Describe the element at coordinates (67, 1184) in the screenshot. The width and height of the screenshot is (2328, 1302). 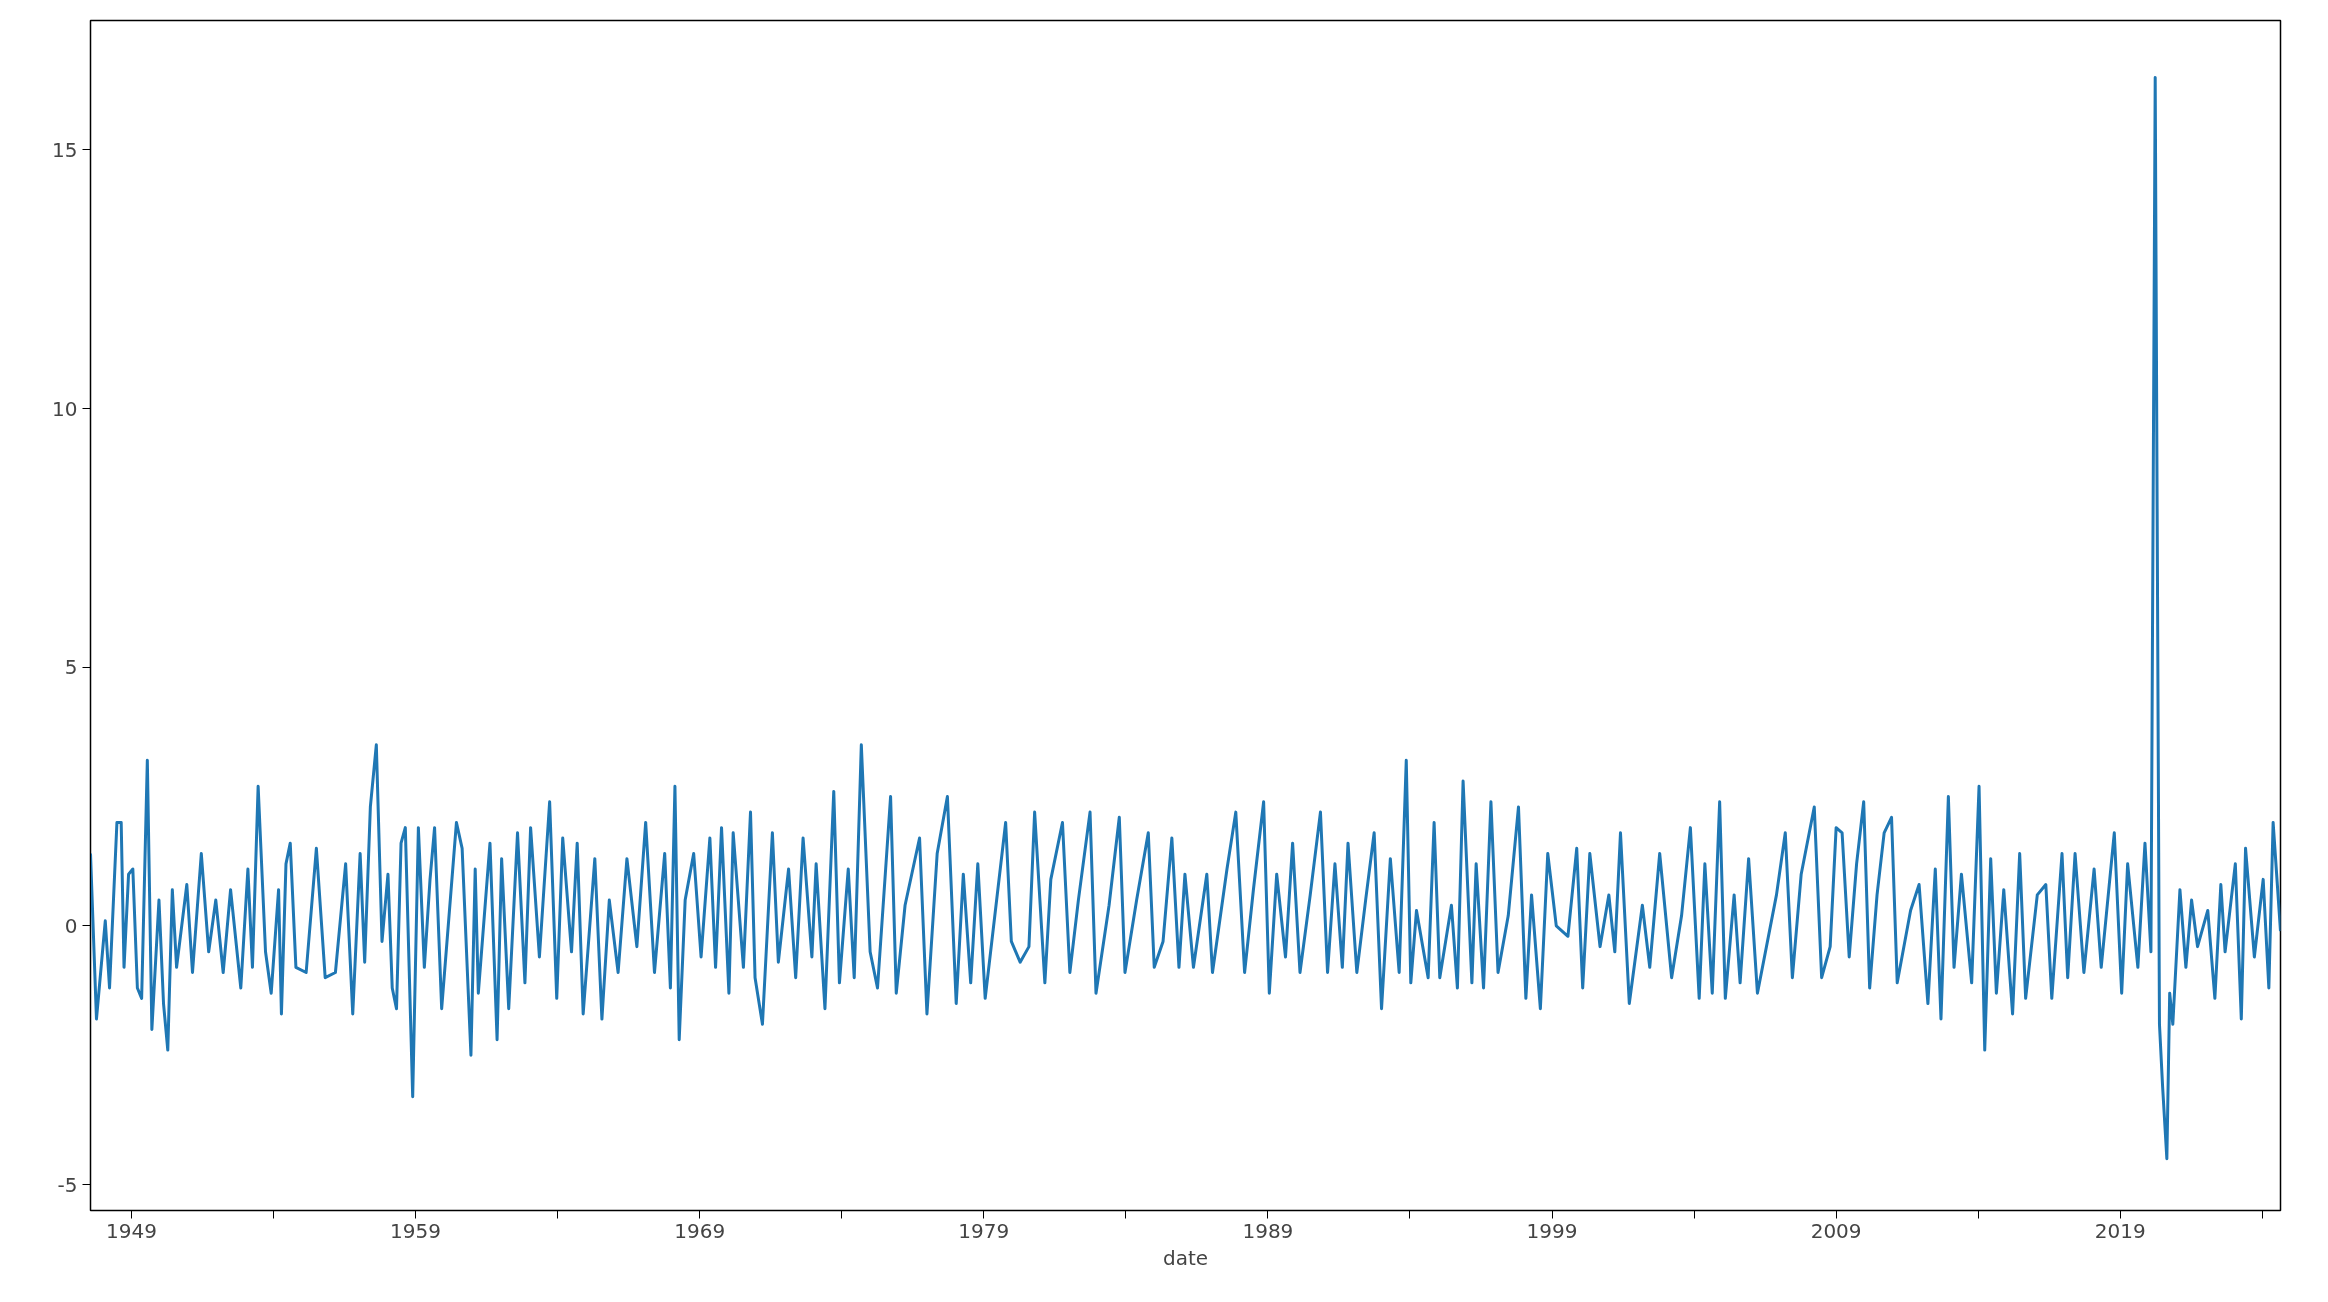
I see `y-tick-label: -5` at that location.